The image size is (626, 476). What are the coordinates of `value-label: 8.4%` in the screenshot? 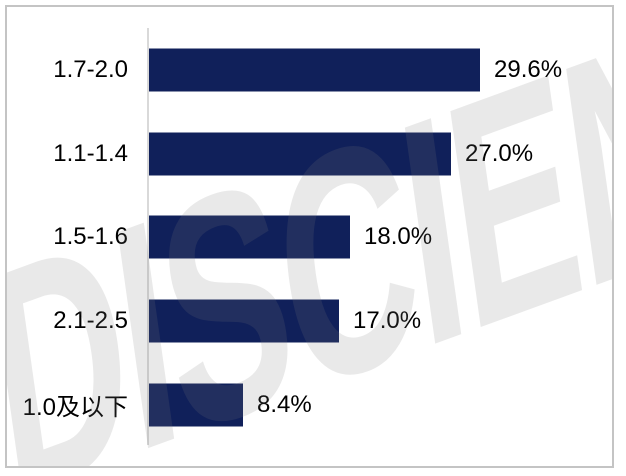 It's located at (284, 404).